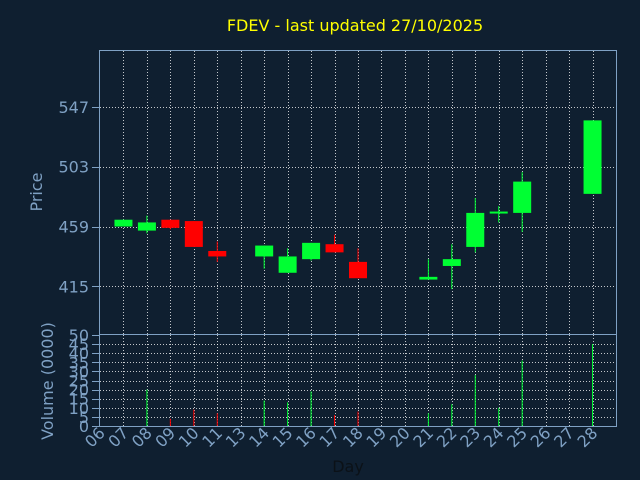 This screenshot has width=640, height=480. Describe the element at coordinates (79, 381) in the screenshot. I see `volume-tick-label: 25` at that location.